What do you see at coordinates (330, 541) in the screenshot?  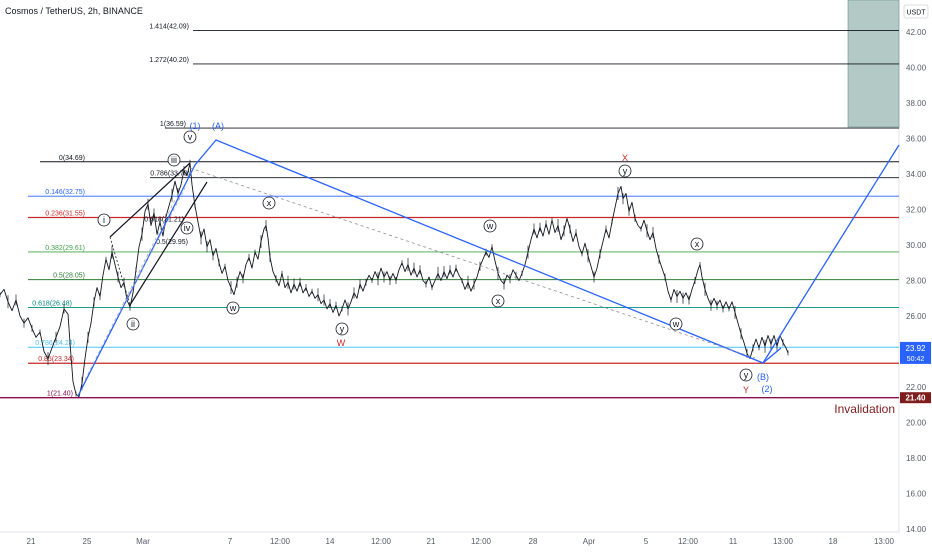 I see `x-tick-5: 14` at bounding box center [330, 541].